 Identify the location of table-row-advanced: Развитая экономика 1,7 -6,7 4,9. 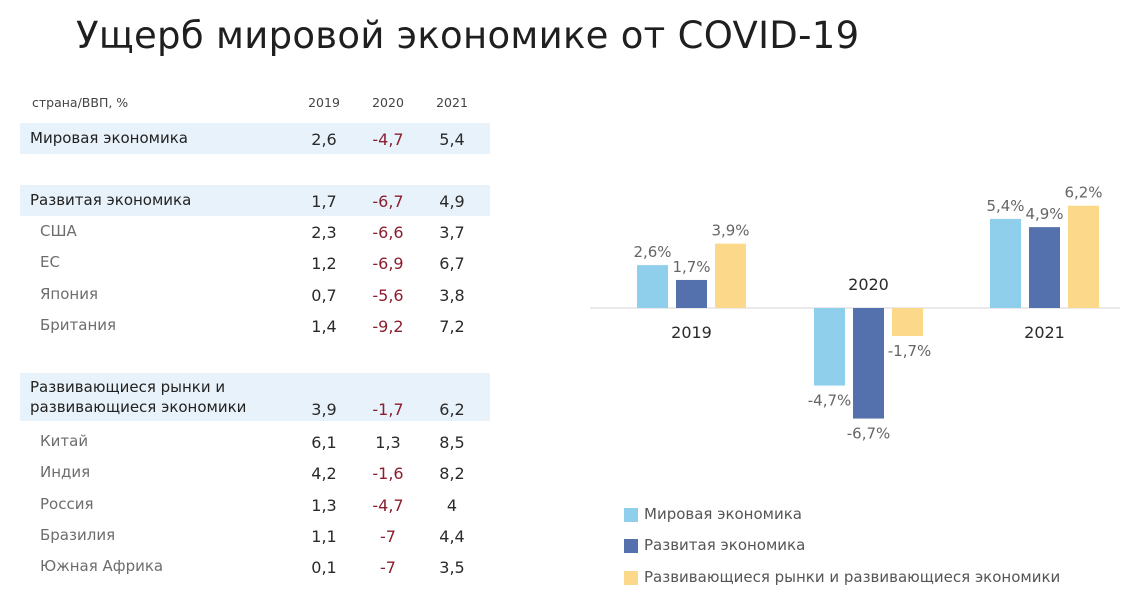
(255, 200).